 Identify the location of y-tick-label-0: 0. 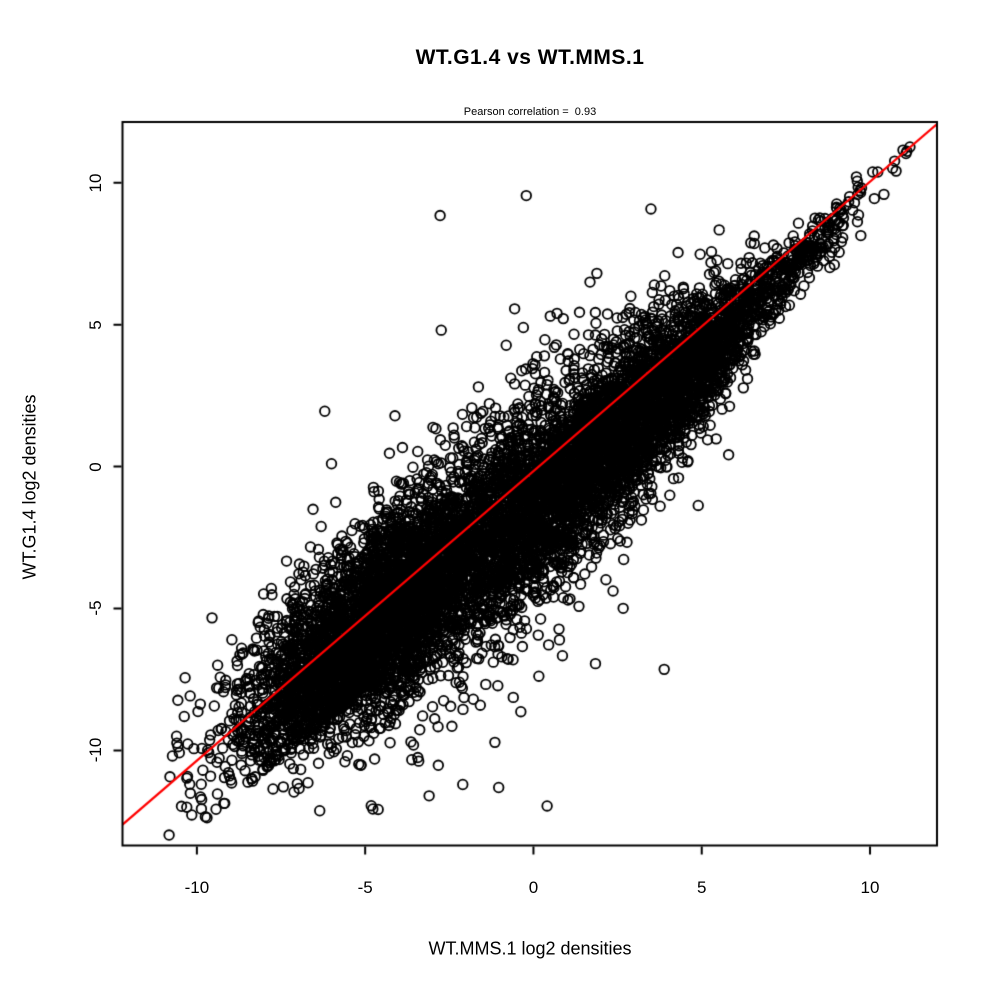
(95, 466).